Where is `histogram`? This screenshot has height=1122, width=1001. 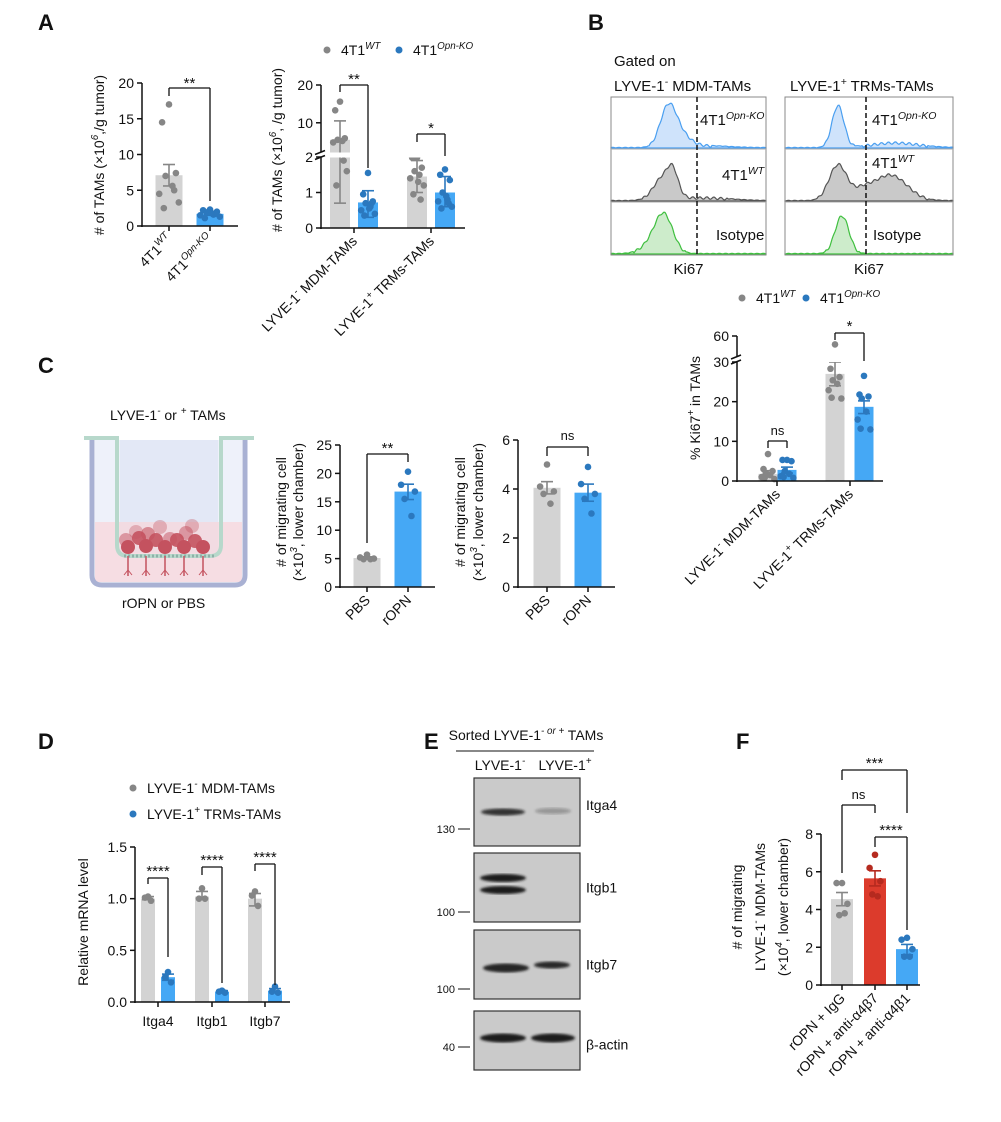 histogram is located at coordinates (869, 126).